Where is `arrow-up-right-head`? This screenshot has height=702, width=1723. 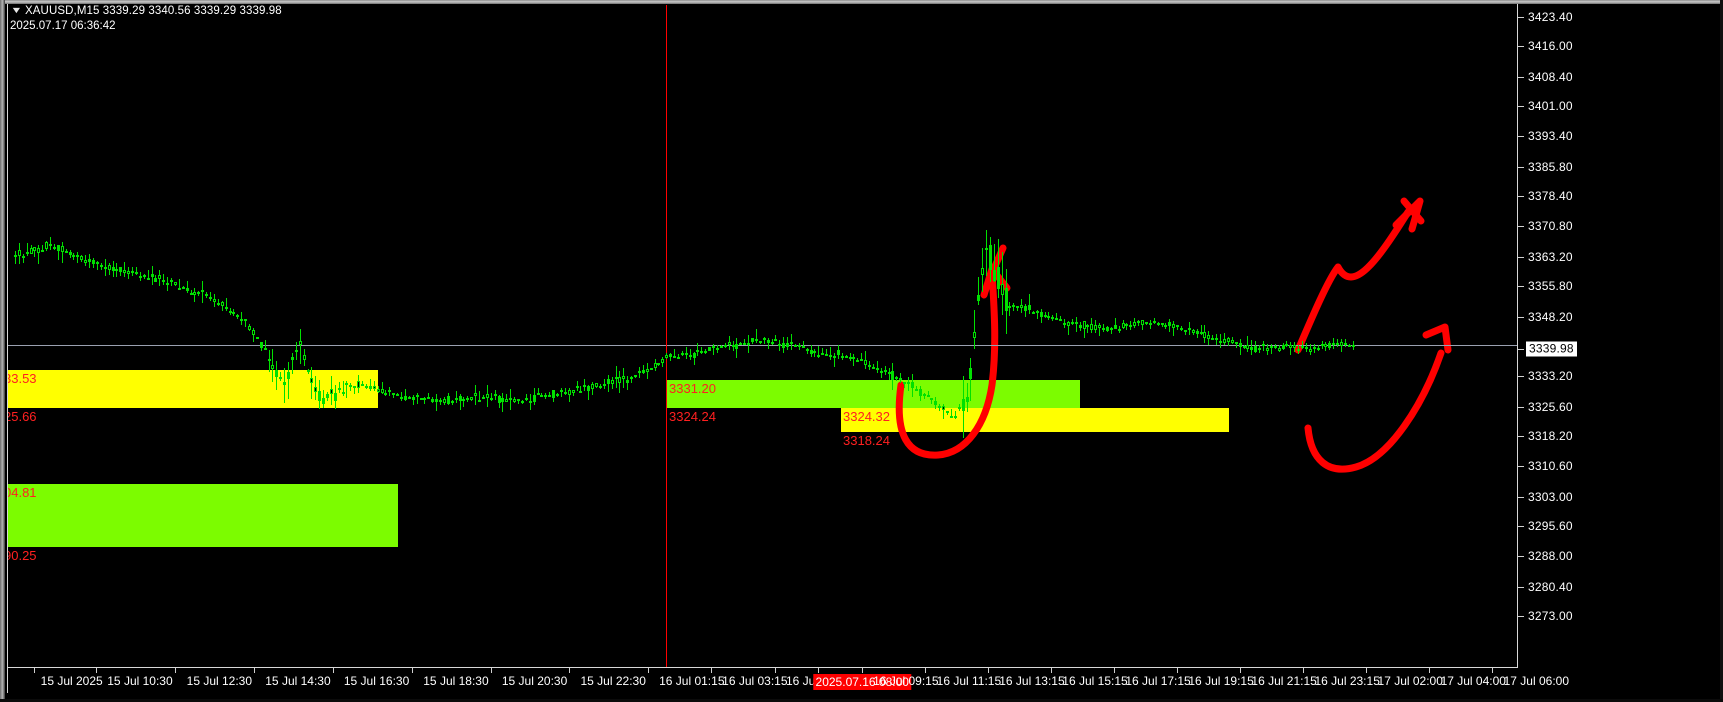
arrow-up-right-head is located at coordinates (1408, 215).